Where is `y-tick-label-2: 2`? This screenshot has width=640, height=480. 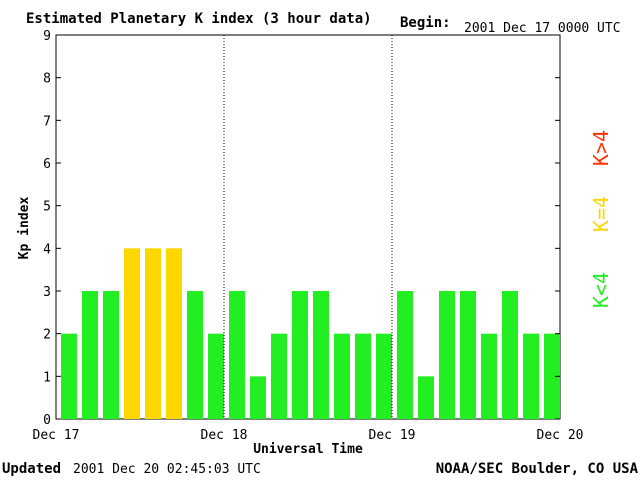
y-tick-label-2: 2 is located at coordinates (47, 335).